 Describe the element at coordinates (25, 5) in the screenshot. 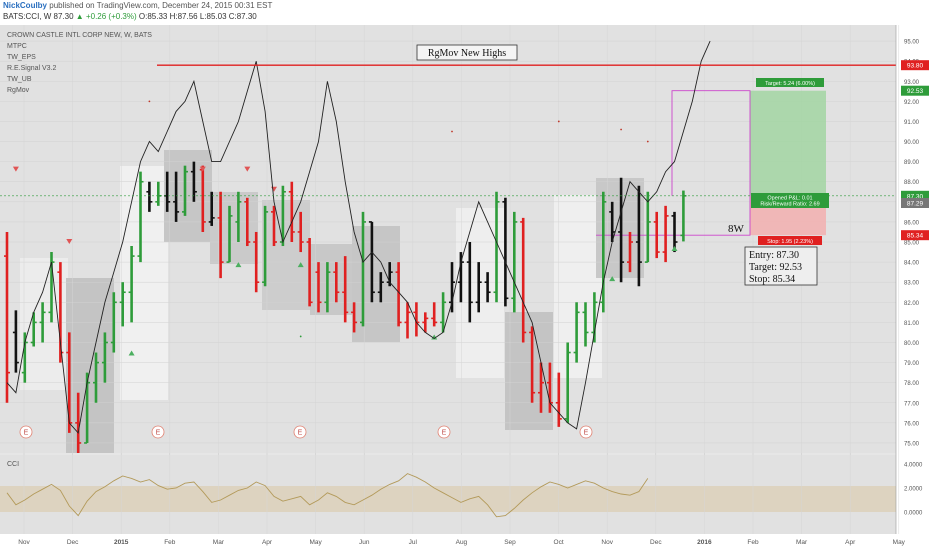

I see `author-name: NickCoulby` at that location.